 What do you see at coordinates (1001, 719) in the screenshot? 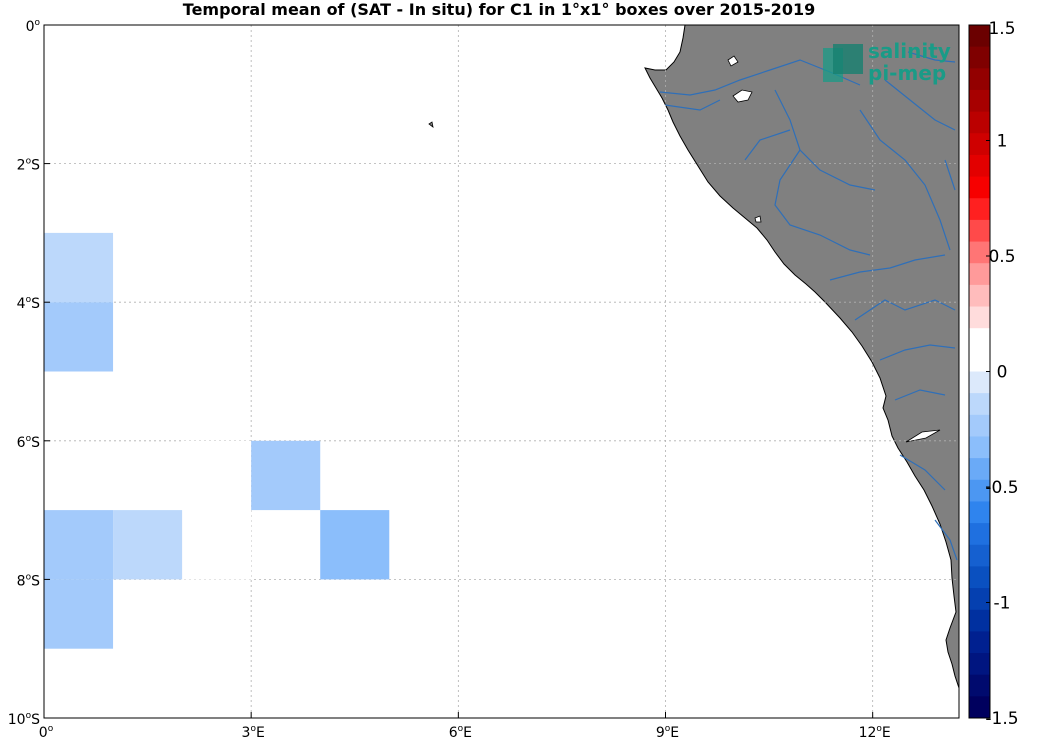
I see `colorbar-tick-label: -1.5` at bounding box center [1001, 719].